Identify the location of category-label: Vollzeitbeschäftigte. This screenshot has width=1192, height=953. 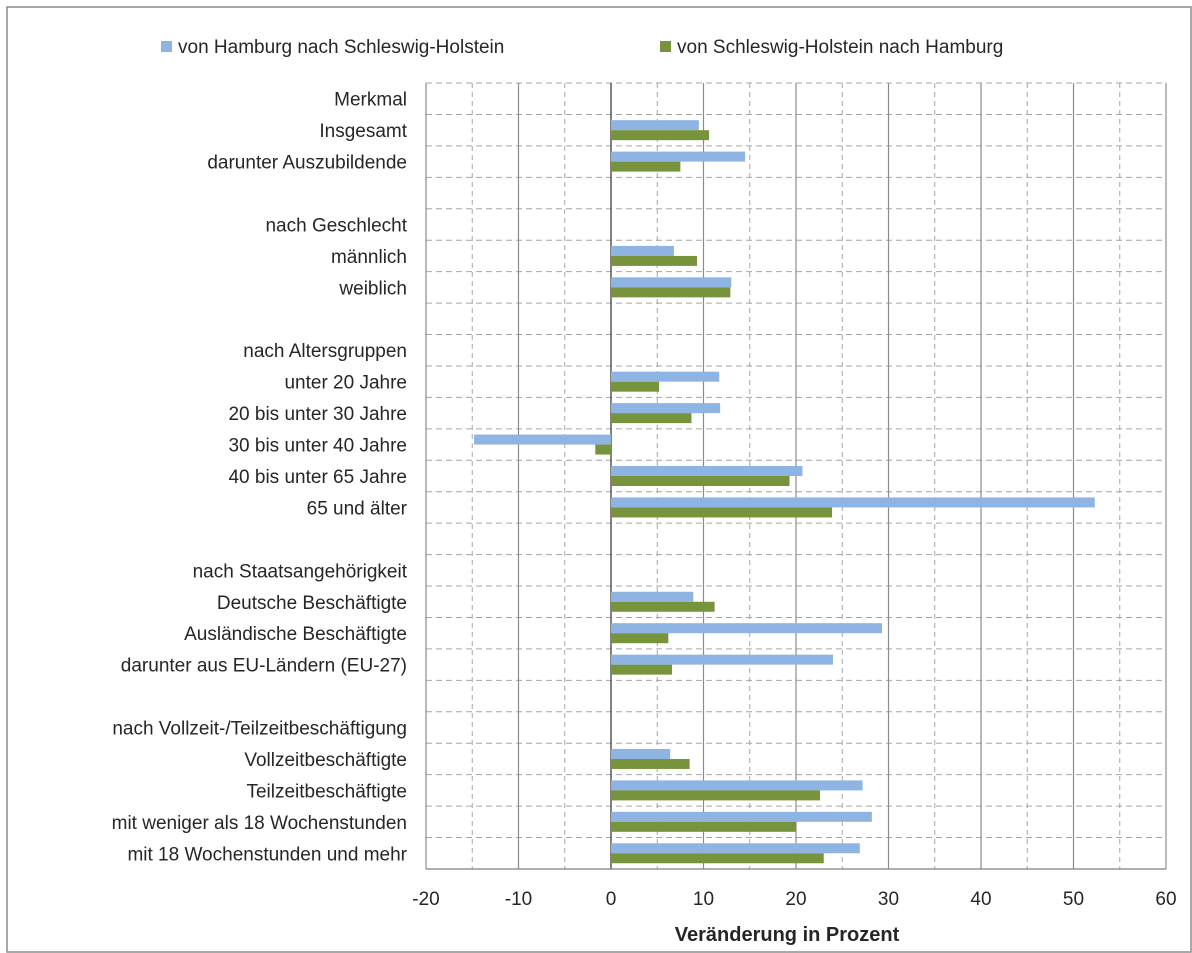
(325, 760).